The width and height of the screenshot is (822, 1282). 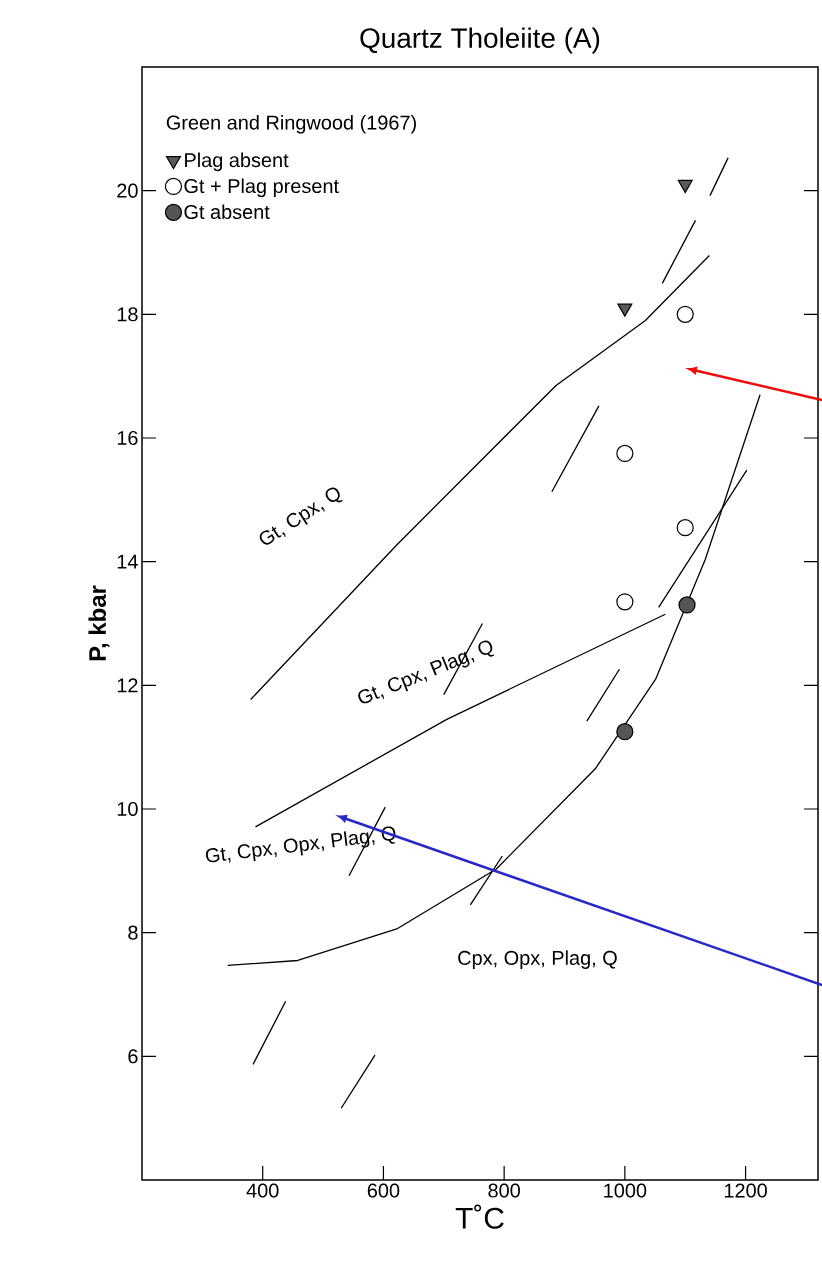 What do you see at coordinates (480, 40) in the screenshot?
I see `chart-title: Quartz Tholeiite (A)` at bounding box center [480, 40].